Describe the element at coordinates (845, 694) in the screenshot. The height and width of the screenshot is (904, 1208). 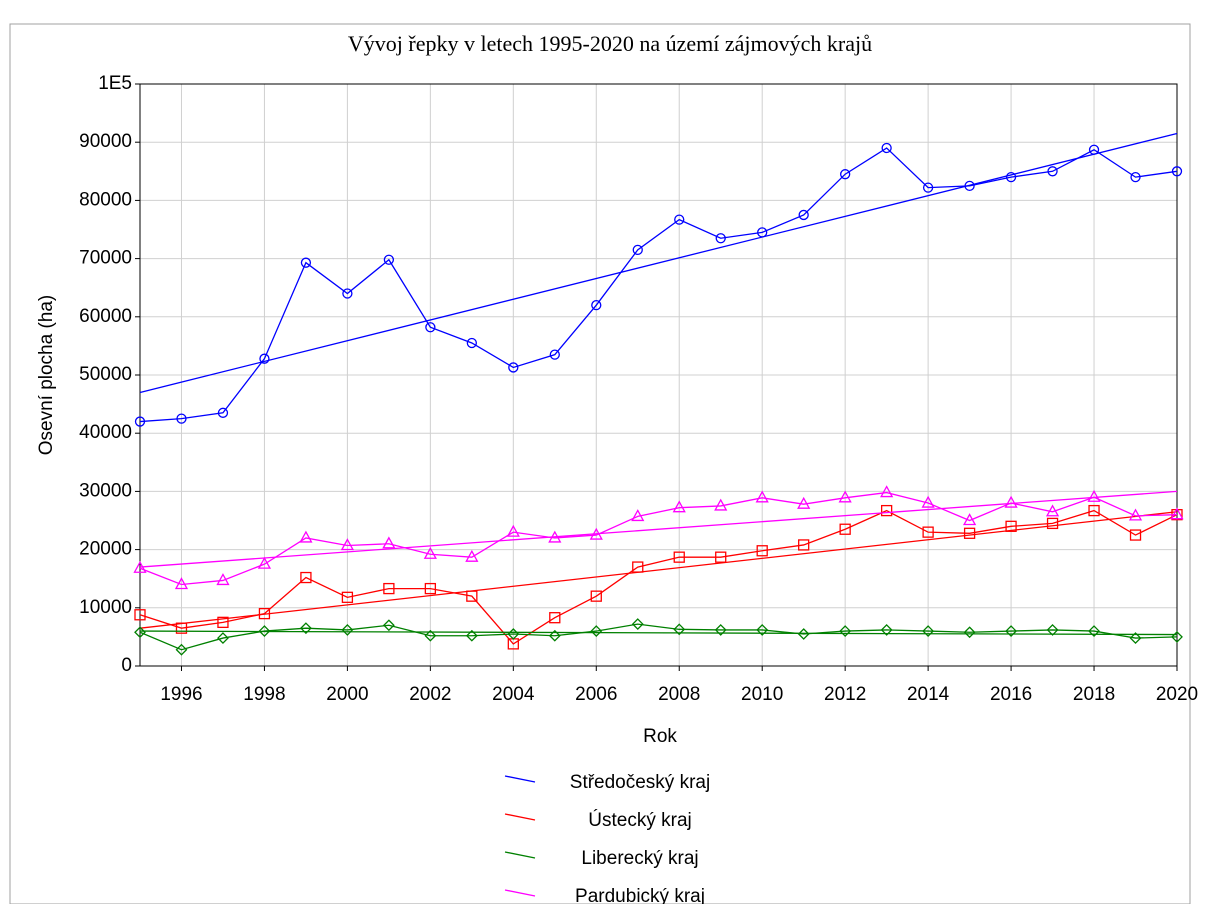
I see `x-tick-label: 2012` at that location.